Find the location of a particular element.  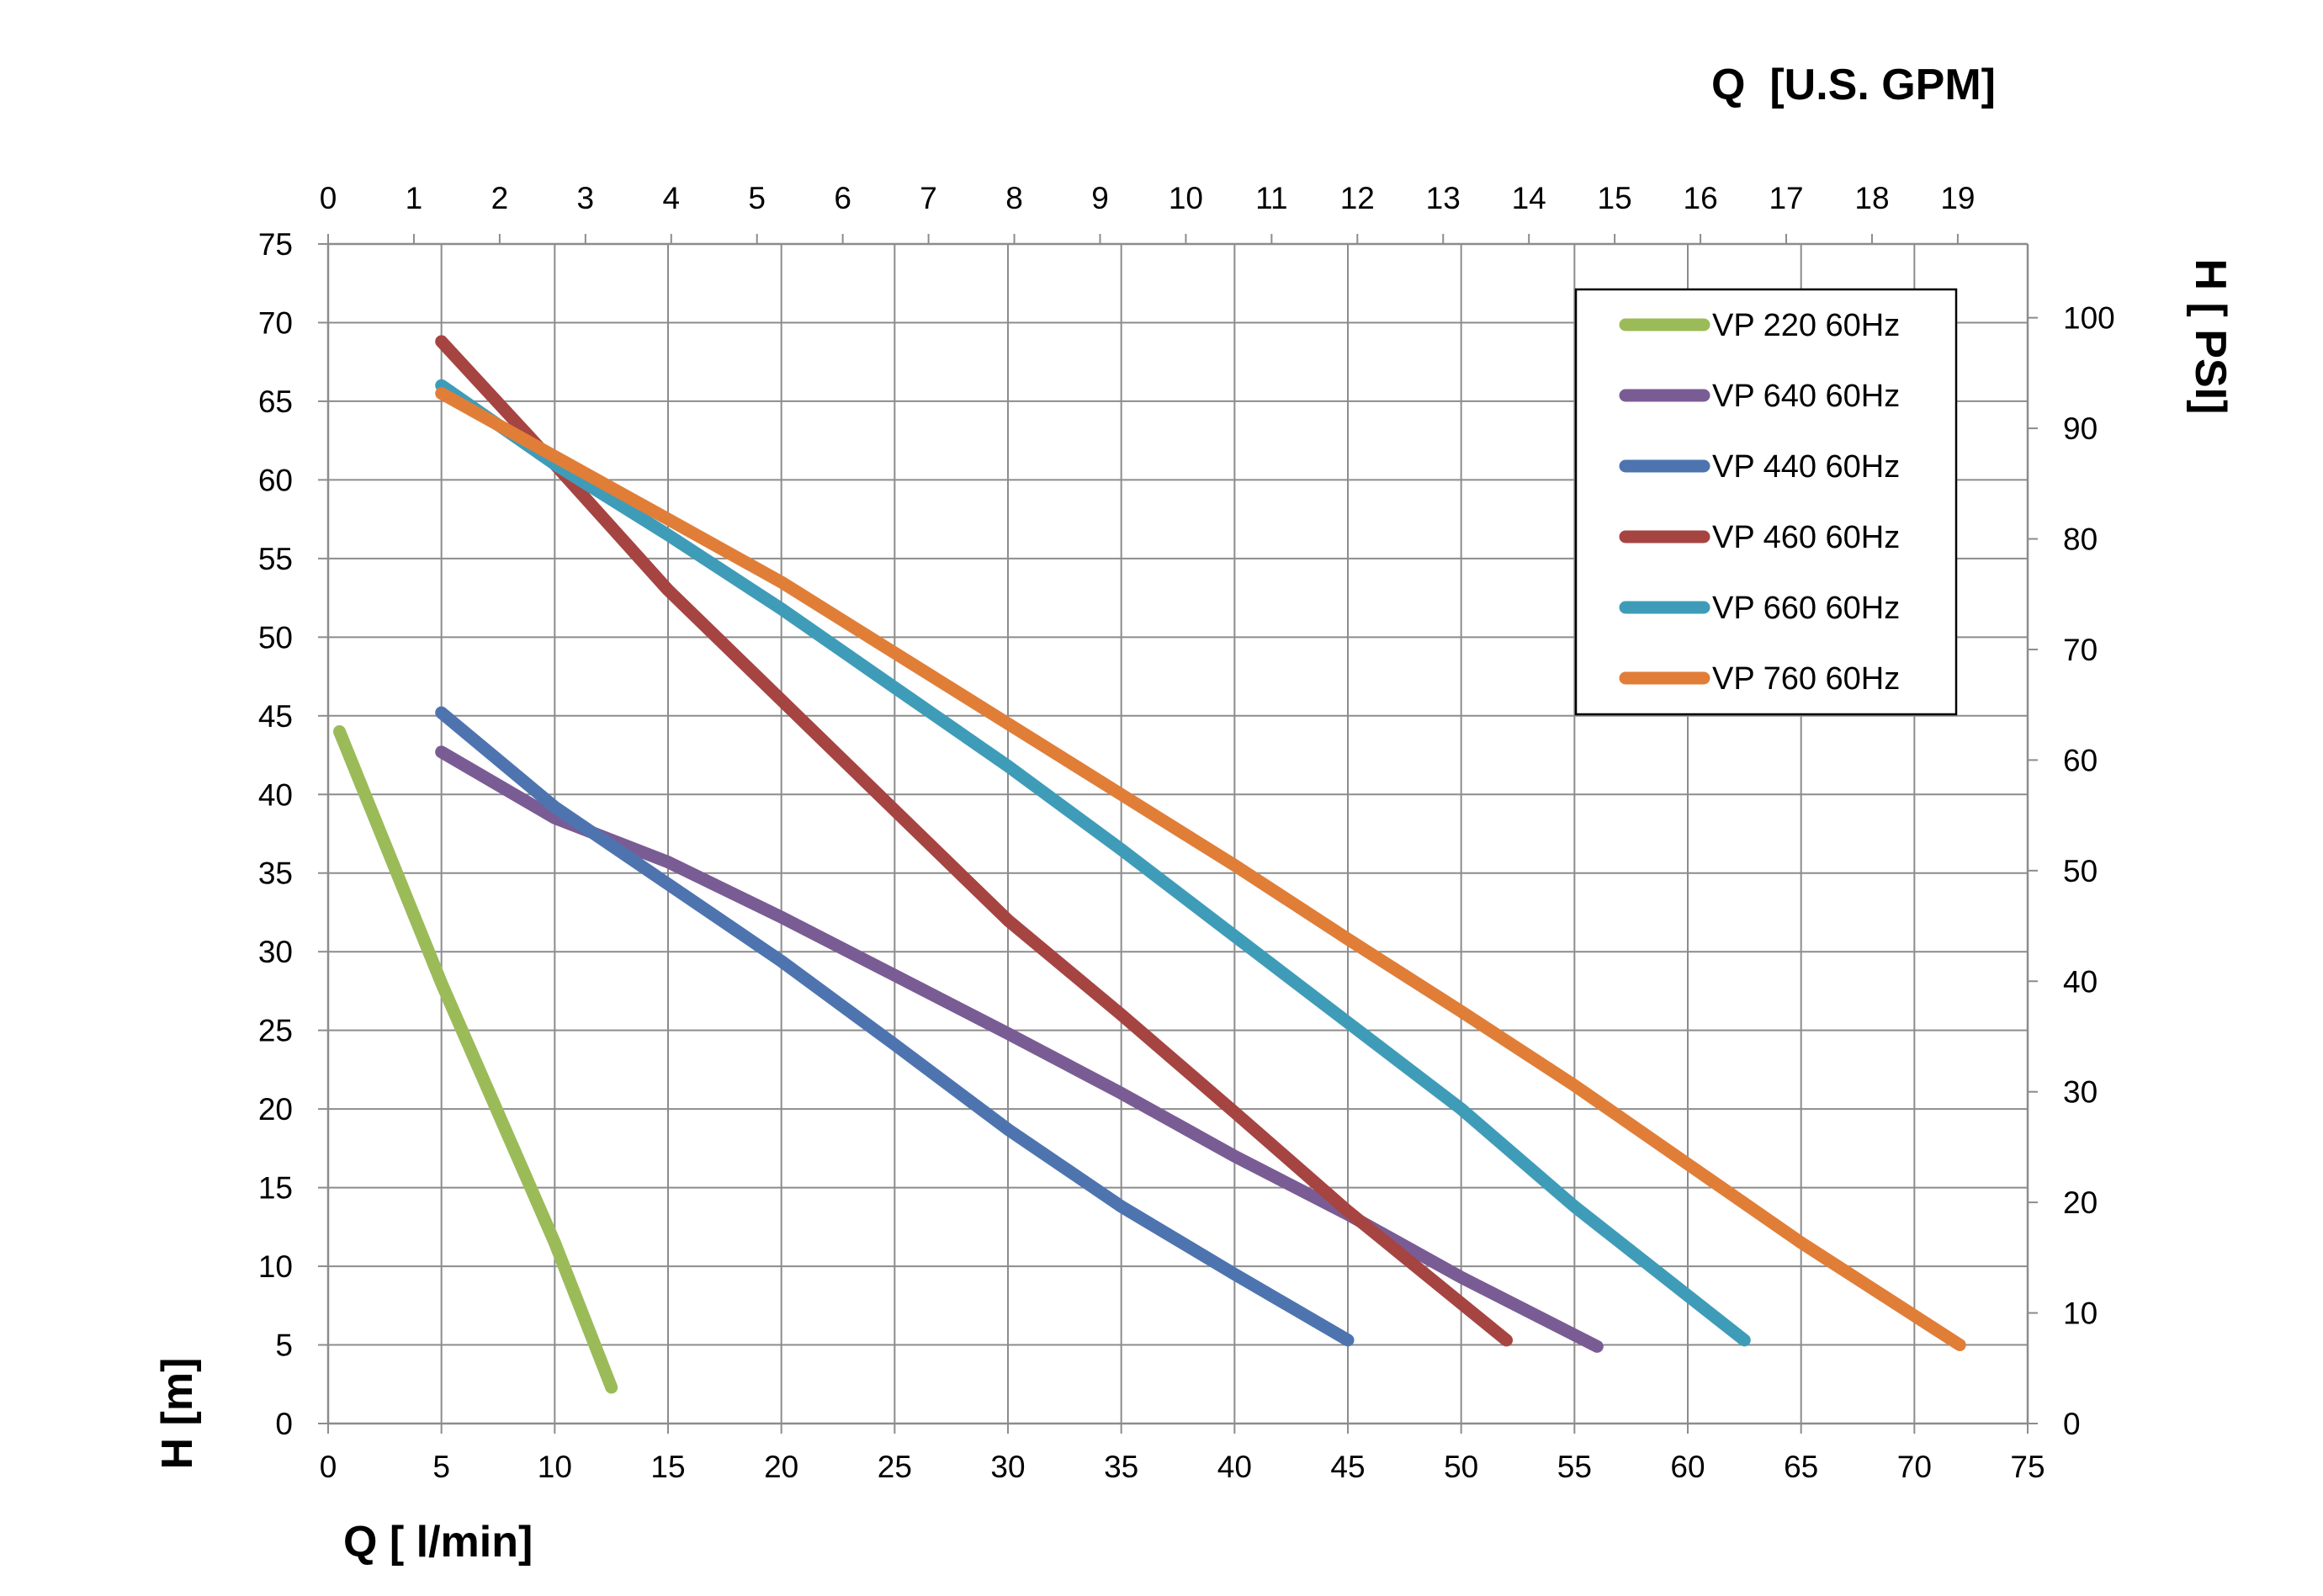

y2-tick-label: 10 is located at coordinates (2080, 1313).